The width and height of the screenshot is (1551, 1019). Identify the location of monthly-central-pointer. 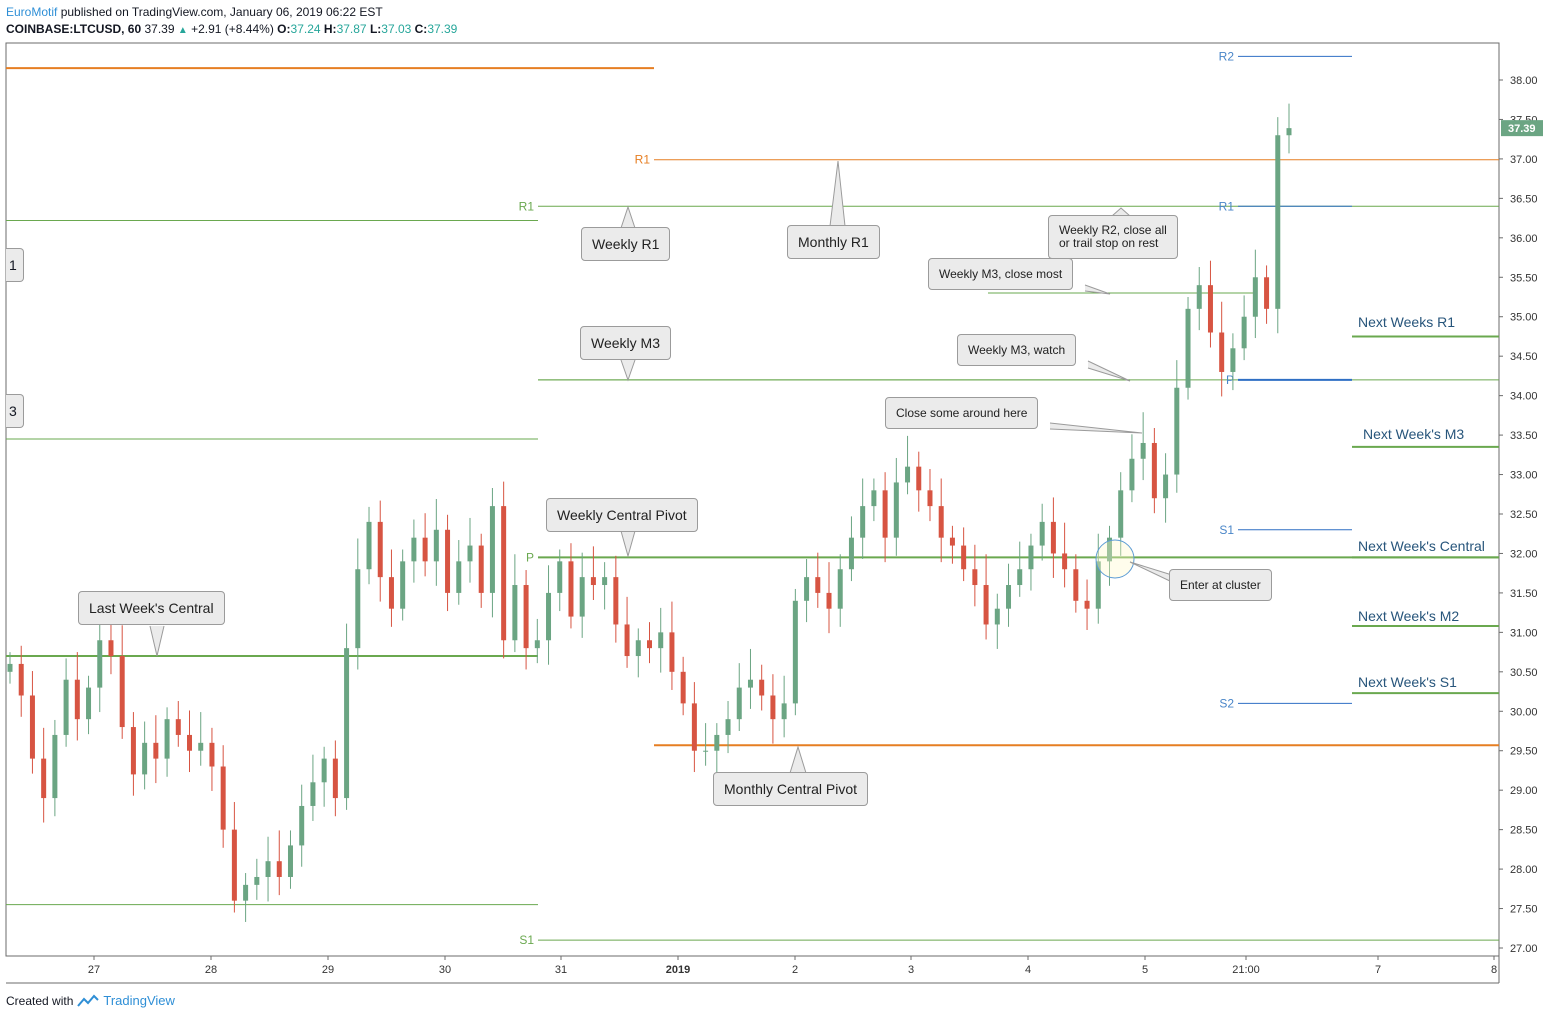
(798, 759).